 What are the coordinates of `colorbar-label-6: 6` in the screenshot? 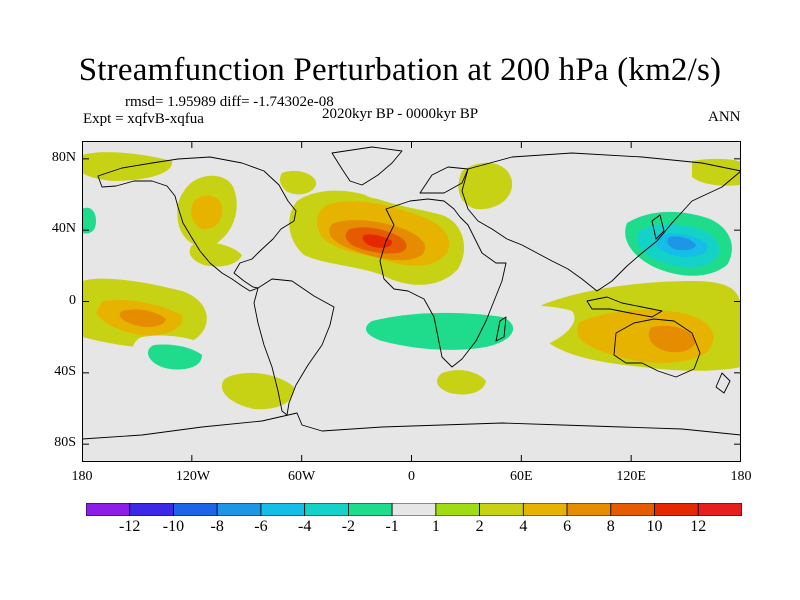 It's located at (567, 526).